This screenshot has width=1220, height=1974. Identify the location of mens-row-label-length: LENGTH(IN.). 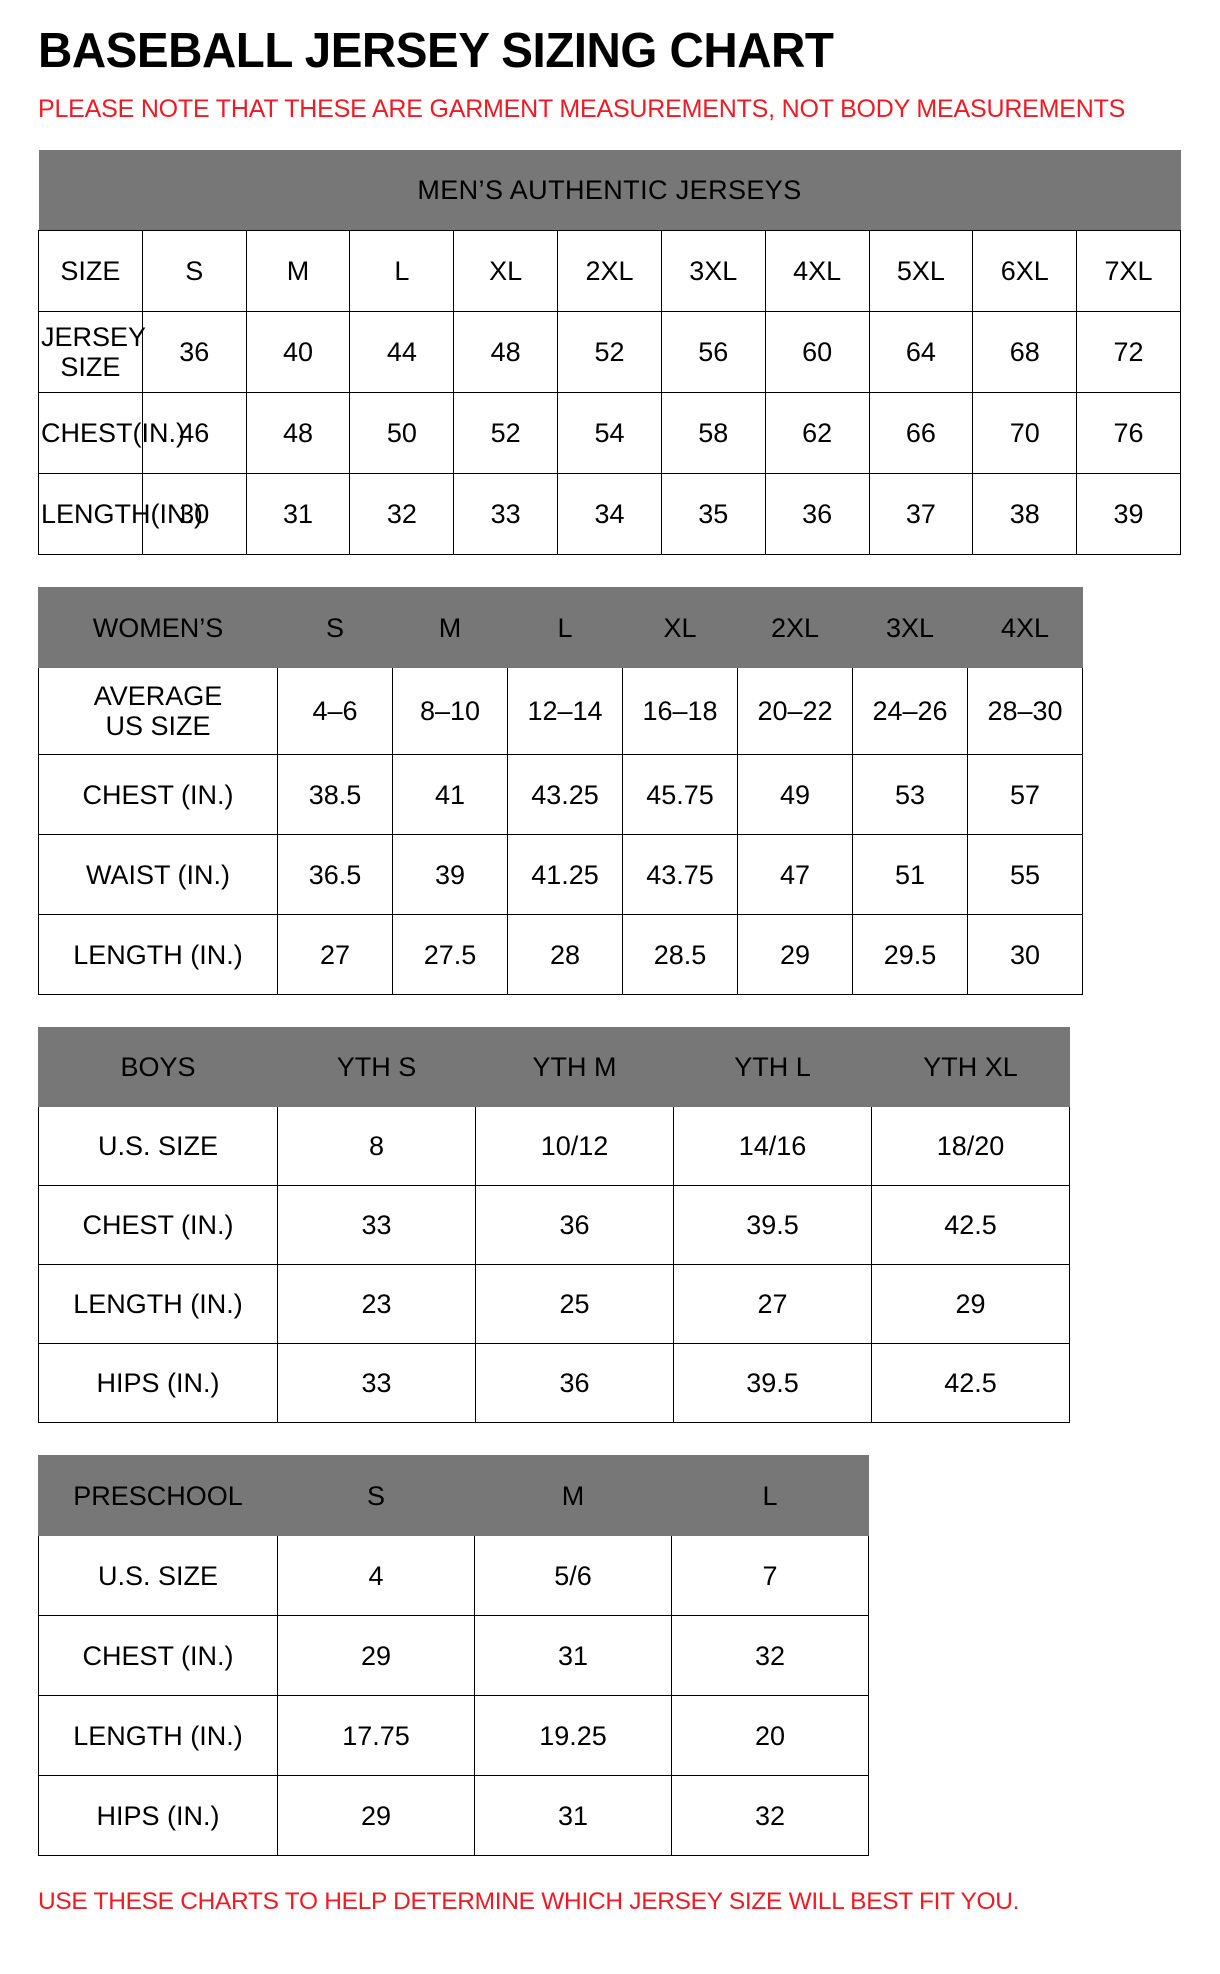
(120, 514).